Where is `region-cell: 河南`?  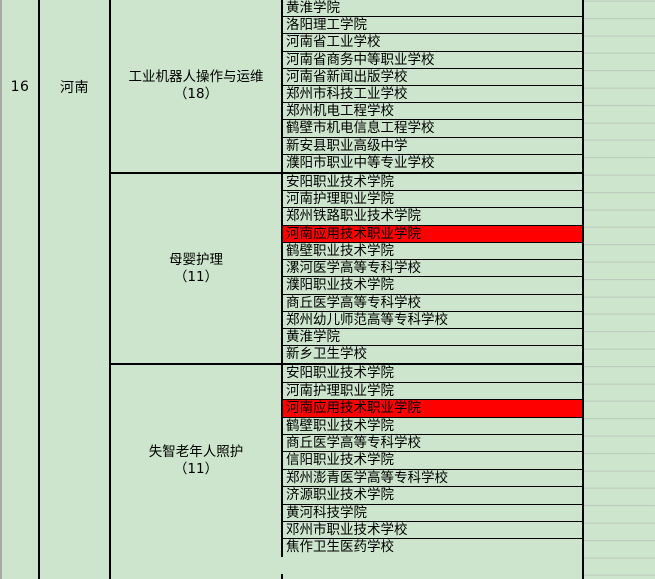 region-cell: 河南 is located at coordinates (74, 88).